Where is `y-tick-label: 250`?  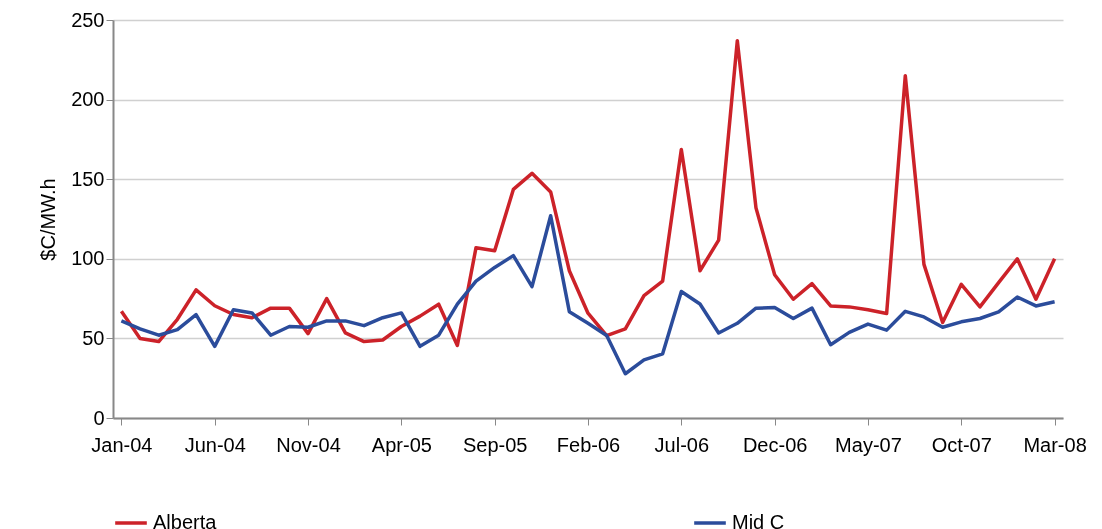 y-tick-label: 250 is located at coordinates (88, 19).